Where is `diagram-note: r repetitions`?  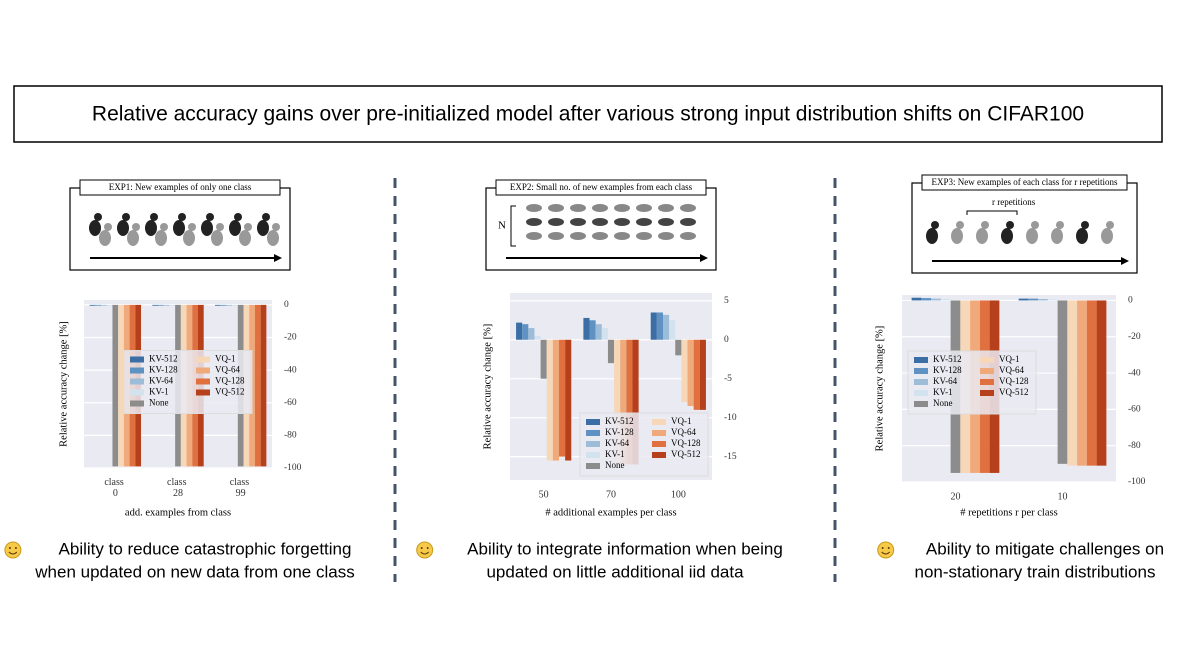 diagram-note: r repetitions is located at coordinates (1014, 202).